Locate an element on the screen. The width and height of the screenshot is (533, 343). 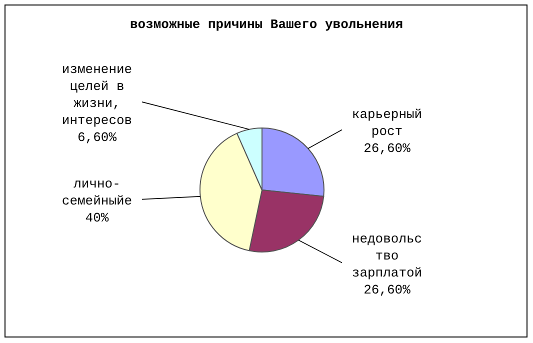
slice-label: лично-семейныйе is located at coordinates (97, 192).